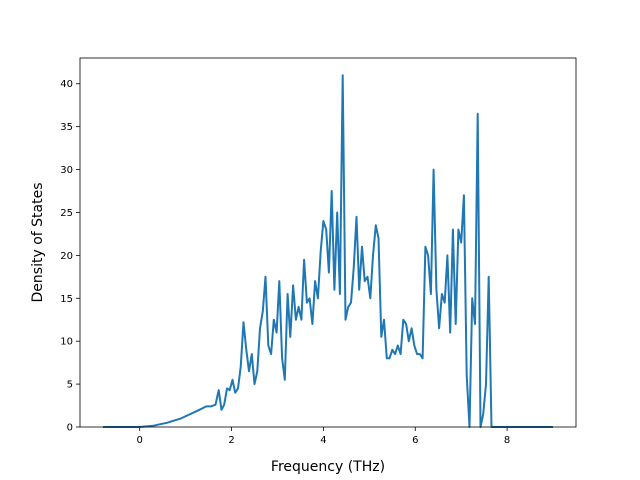  I want to click on x-tick-label: 8, so click(507, 440).